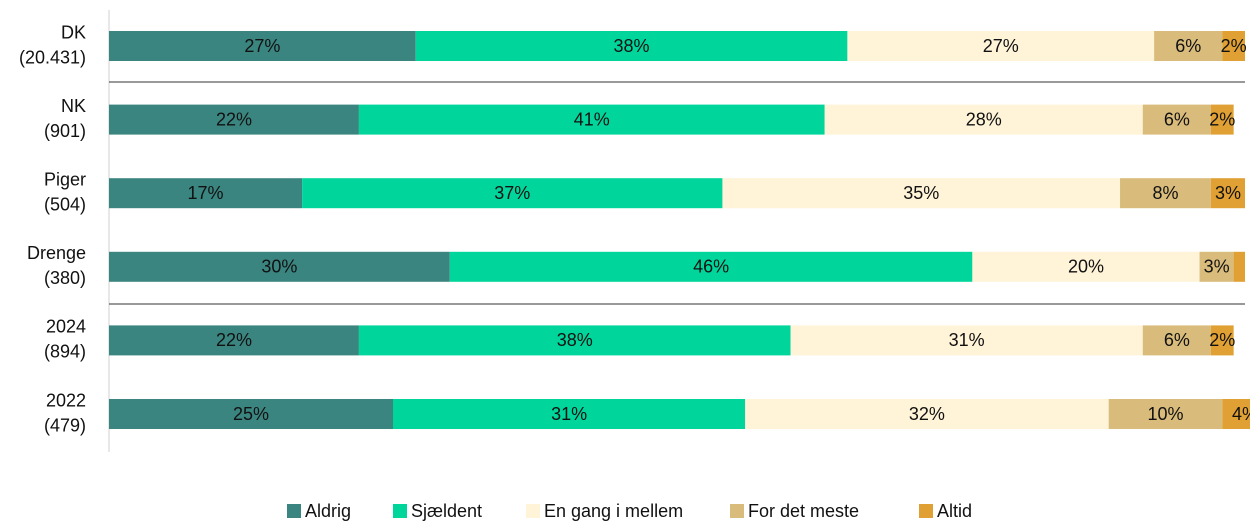  What do you see at coordinates (56, 253) in the screenshot?
I see `y-tick-label: Drenge` at bounding box center [56, 253].